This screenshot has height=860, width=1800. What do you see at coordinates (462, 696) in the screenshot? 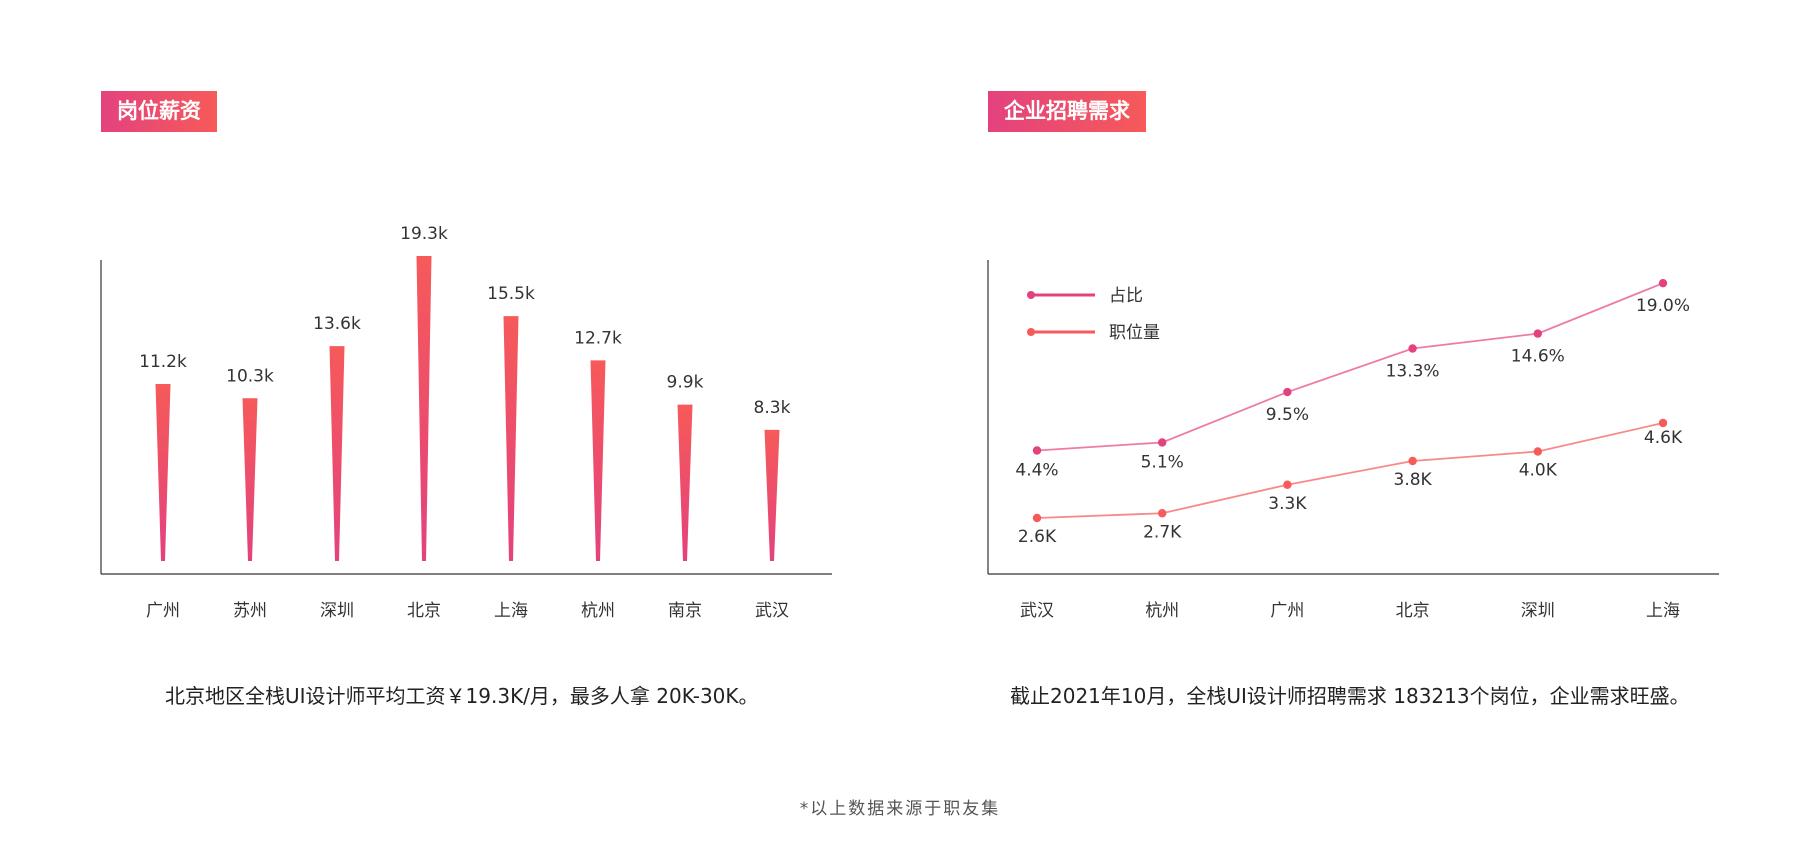
I see `salary-caption: 北京地区全栈UI设计师平均工资￥19.3K/月，最多人拿 20K-30K。` at bounding box center [462, 696].